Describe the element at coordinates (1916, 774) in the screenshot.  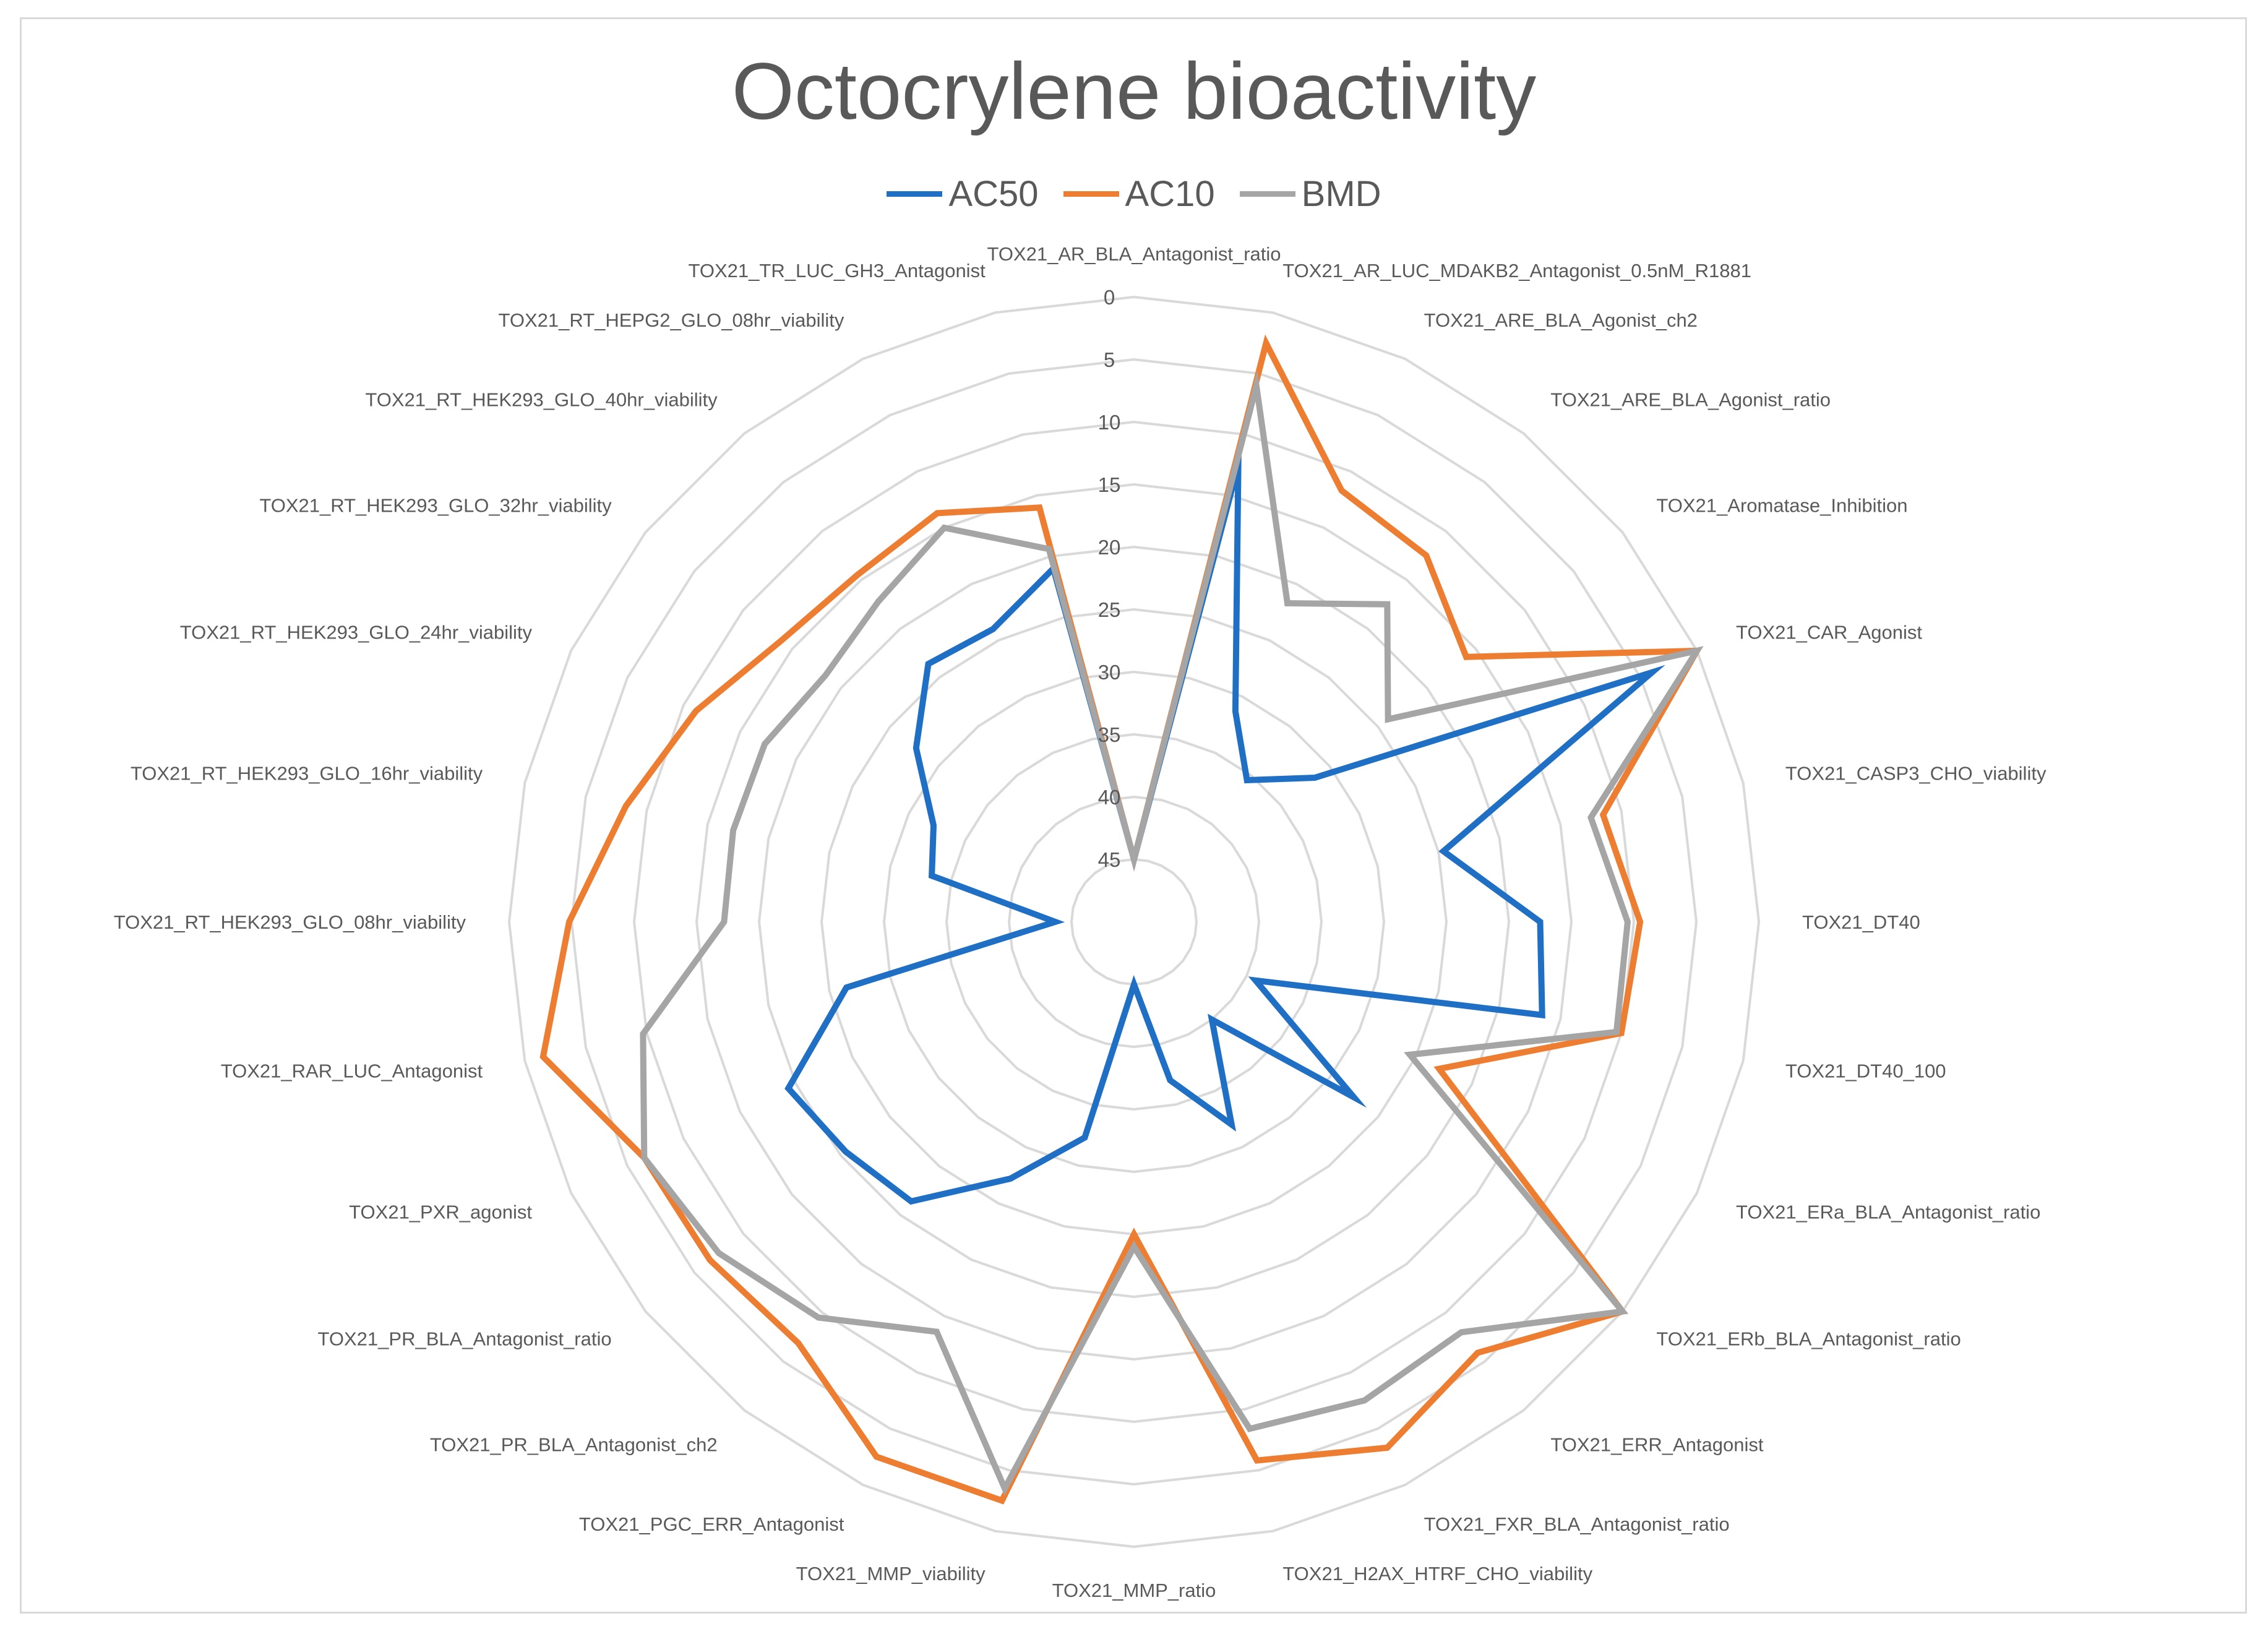
I see `category-label: TOX21_CASP3_CHO_viability` at that location.